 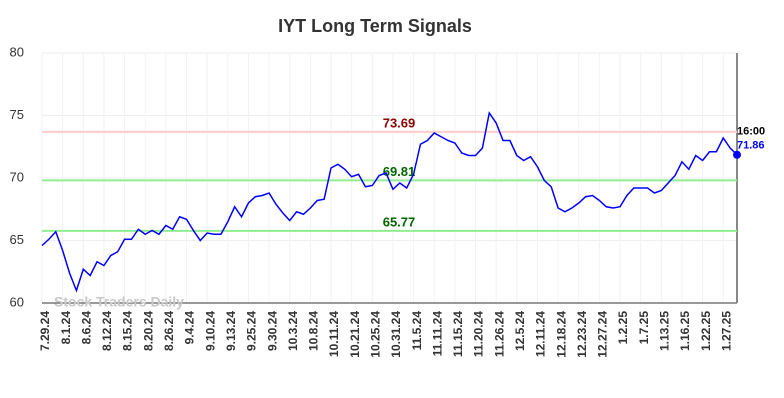 What do you see at coordinates (107, 331) in the screenshot?
I see `x-tick-label: 8.12.24` at bounding box center [107, 331].